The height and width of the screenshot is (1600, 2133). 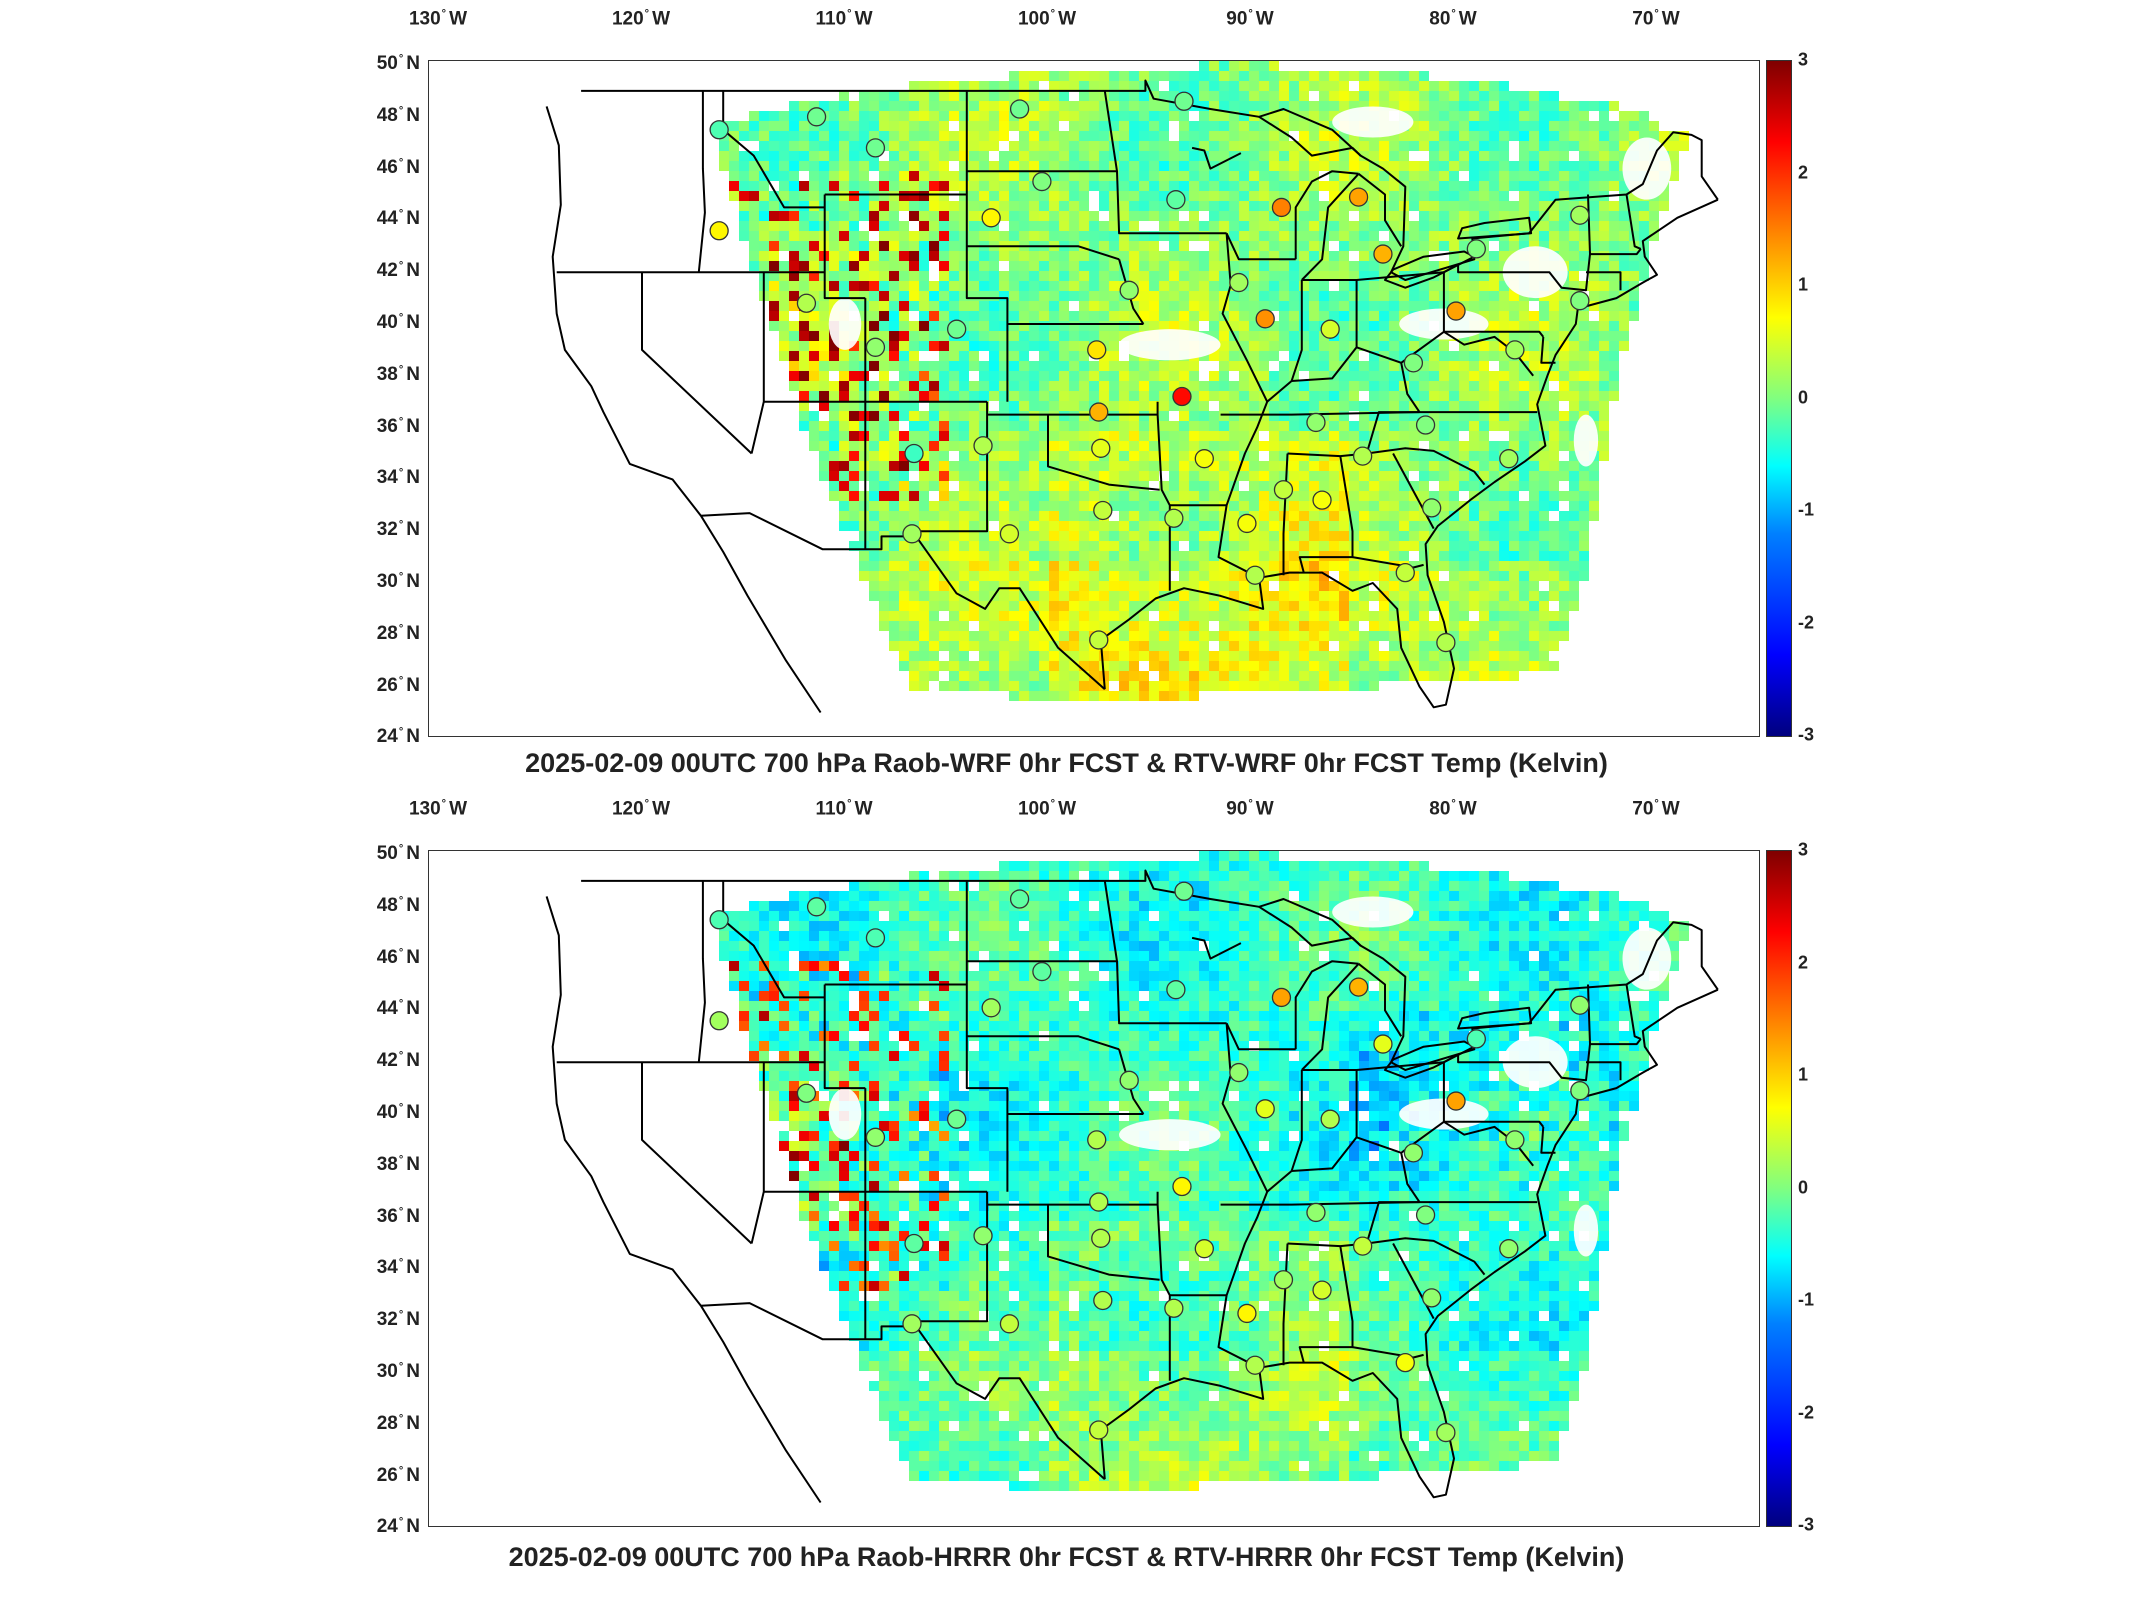 I want to click on longitude-tick-label: 120° W, so click(x=641, y=19).